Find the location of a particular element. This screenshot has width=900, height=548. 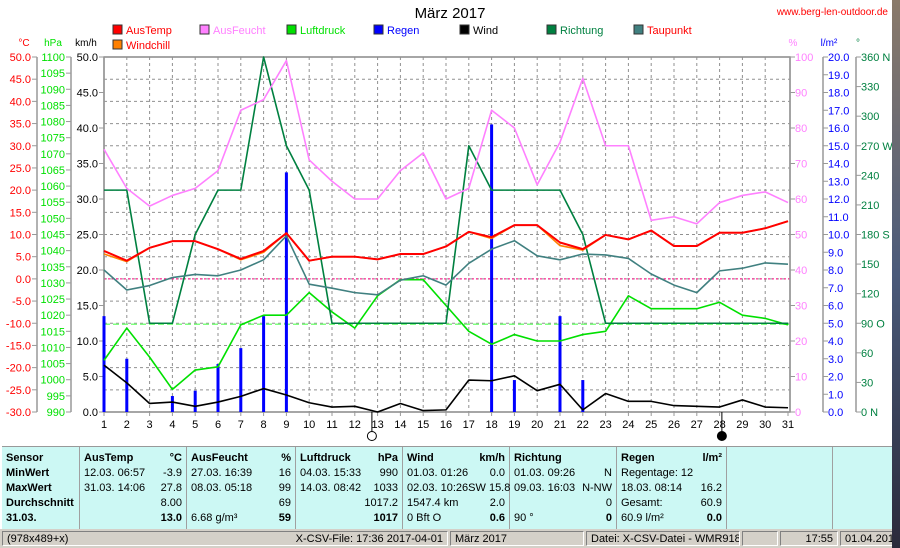

axis-label-pressure: 1085 is located at coordinates (53, 106).